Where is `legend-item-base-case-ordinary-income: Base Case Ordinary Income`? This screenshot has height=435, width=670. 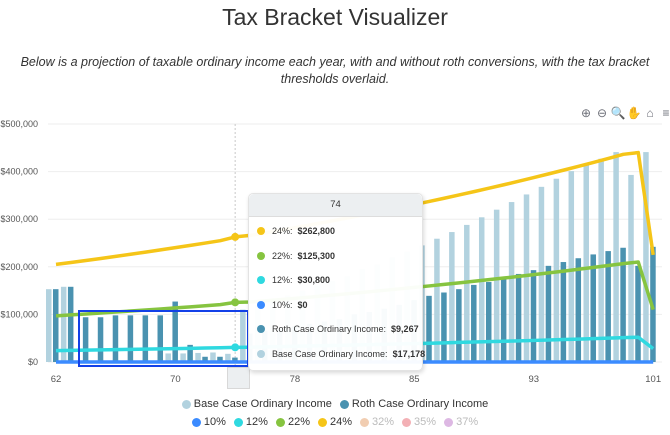 legend-item-base-case-ordinary-income: Base Case Ordinary Income is located at coordinates (256, 404).